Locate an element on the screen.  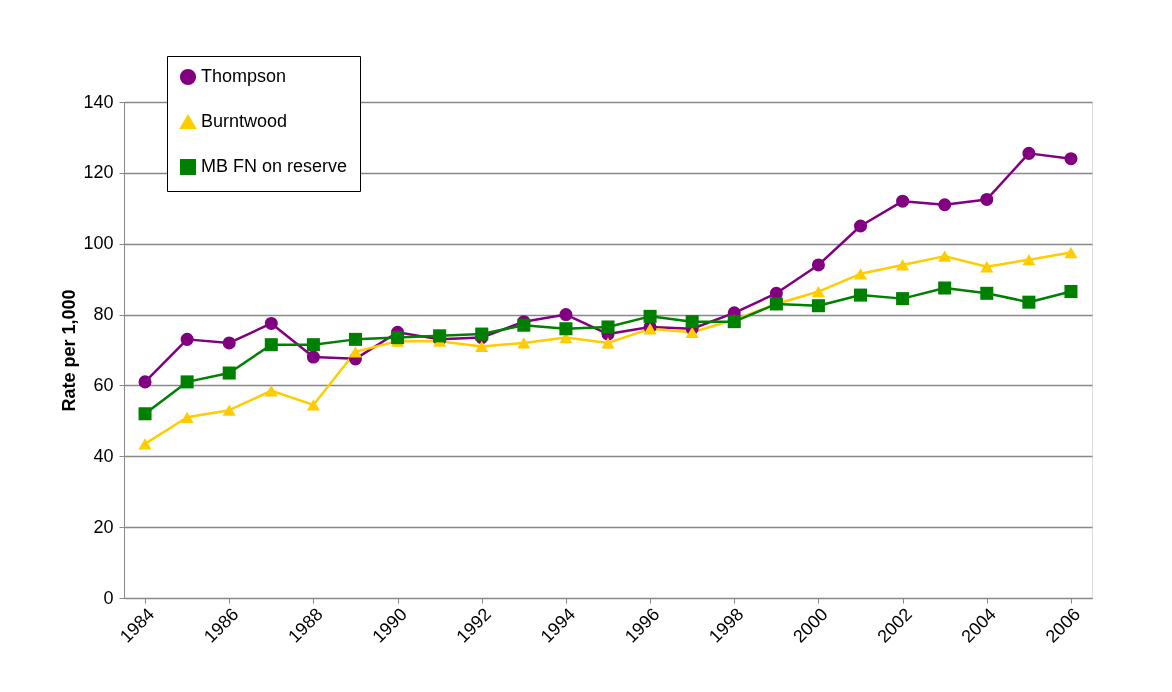
y-tick-label: 0 is located at coordinates (108, 597).